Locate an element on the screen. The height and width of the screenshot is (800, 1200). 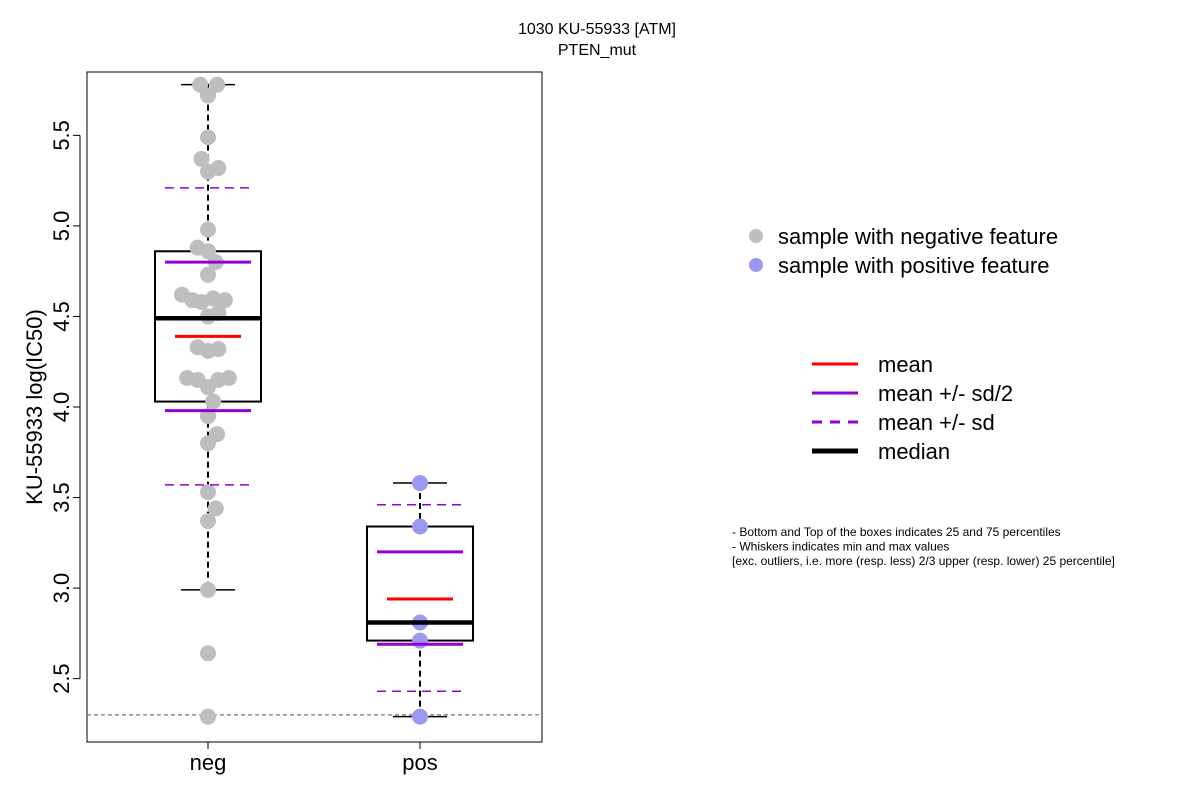
legend-label: mean is located at coordinates (905, 364).